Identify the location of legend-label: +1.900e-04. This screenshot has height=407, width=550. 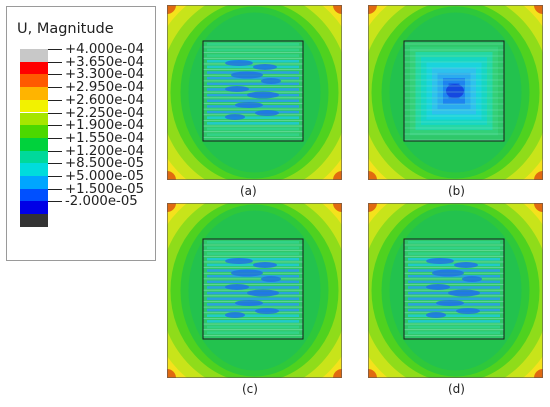
(105, 126).